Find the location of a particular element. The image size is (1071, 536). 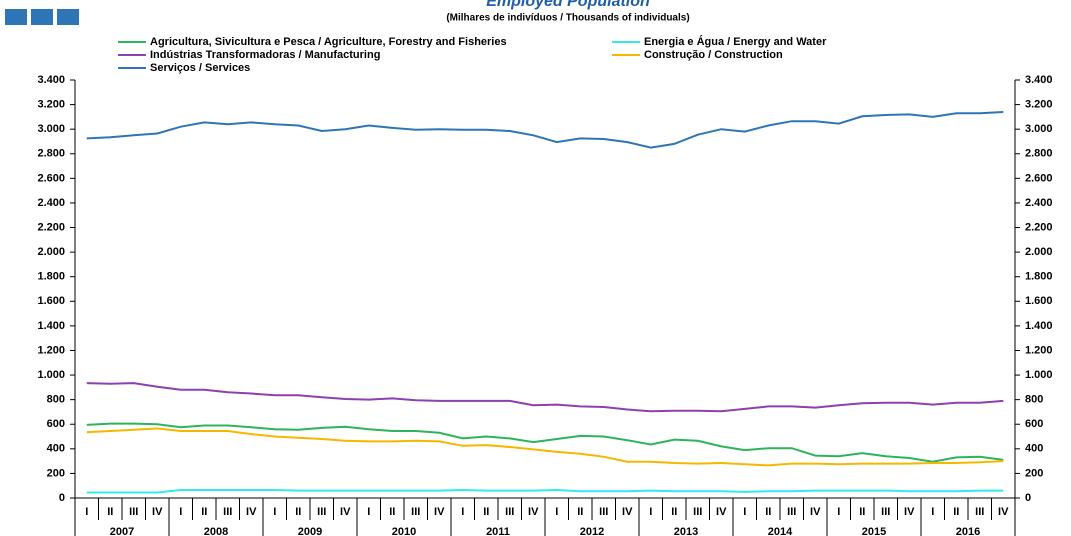

x-group-label: 2009 is located at coordinates (310, 531).